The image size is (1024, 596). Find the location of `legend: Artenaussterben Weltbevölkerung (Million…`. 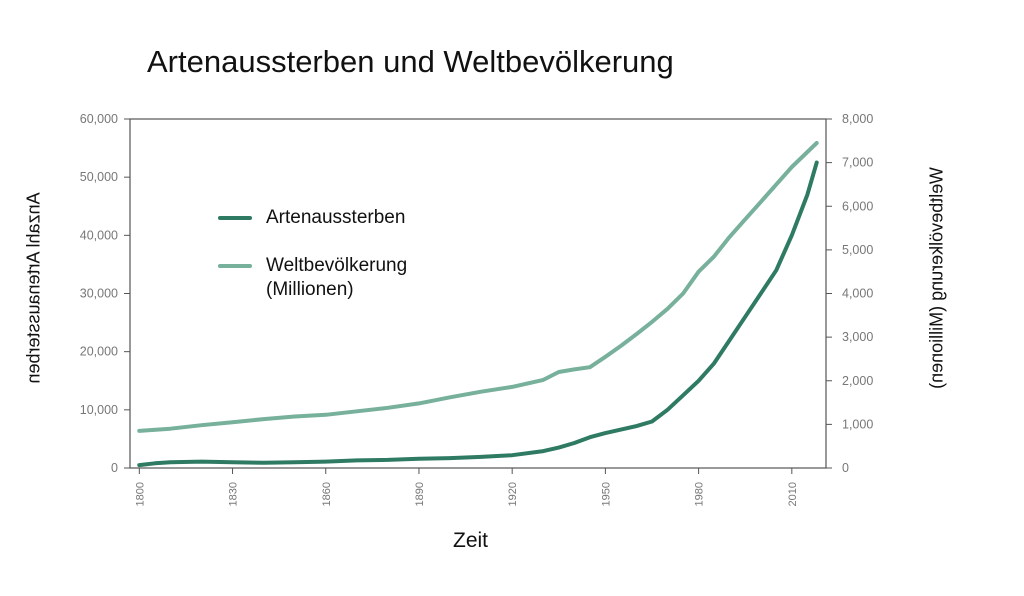

legend: Artenaussterben Weltbevölkerung (Million… is located at coordinates (348, 254).